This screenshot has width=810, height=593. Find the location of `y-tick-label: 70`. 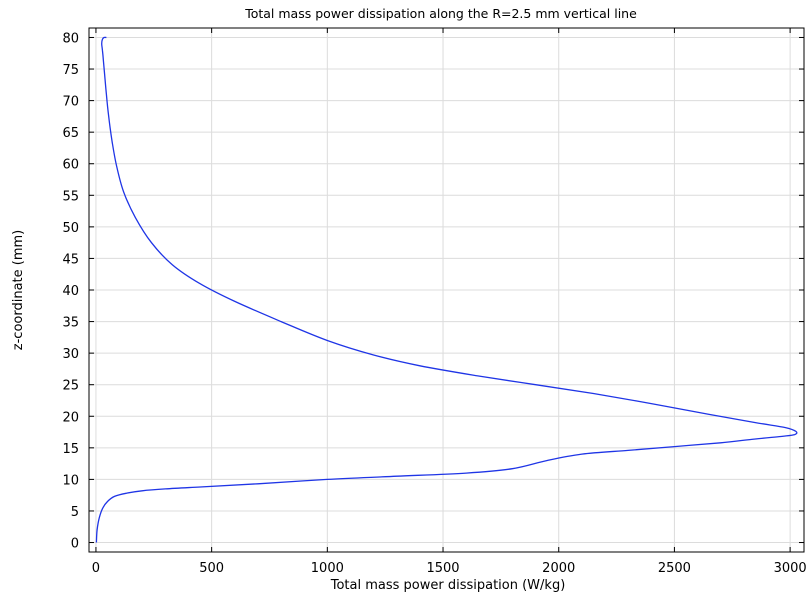

y-tick-label: 70 is located at coordinates (70, 102).